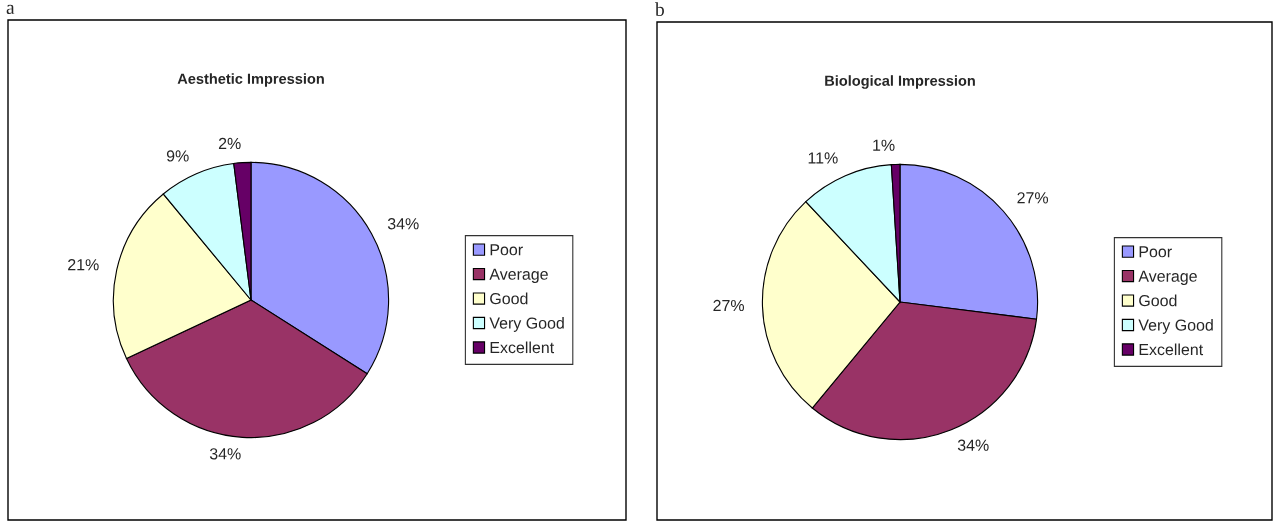  I want to click on data-label: 21%, so click(83, 265).